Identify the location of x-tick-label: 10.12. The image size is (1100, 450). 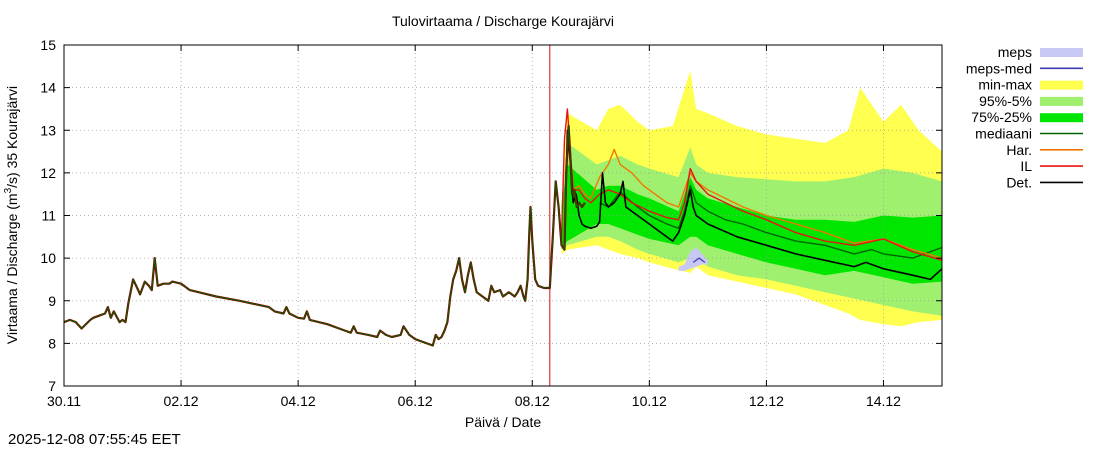
(649, 401).